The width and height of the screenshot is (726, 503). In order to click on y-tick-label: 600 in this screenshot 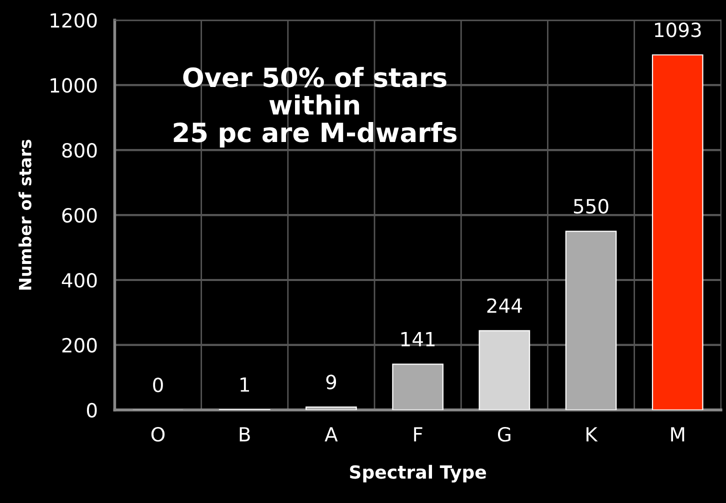, I will do `click(79, 215)`.